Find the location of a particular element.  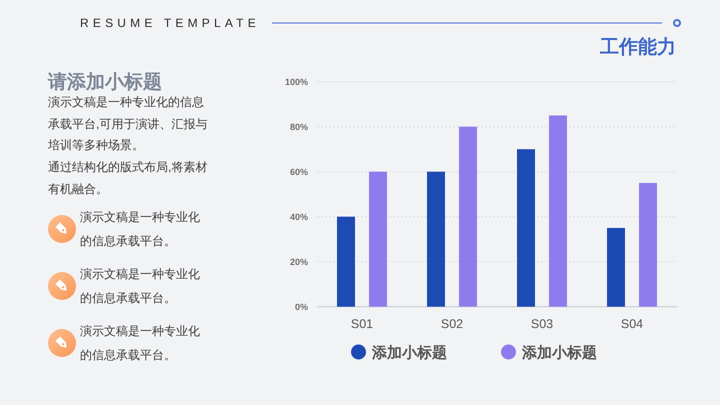

x-tick-label: S03 is located at coordinates (542, 324).